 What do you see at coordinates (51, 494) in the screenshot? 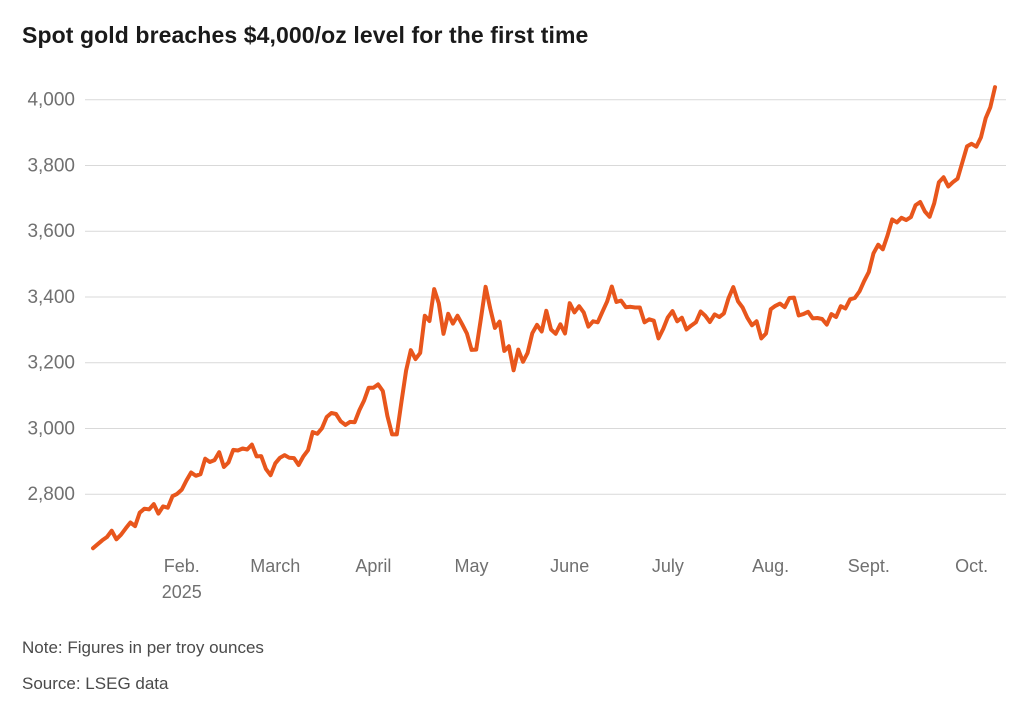
I see `y-axis-tick-label: 2,800` at bounding box center [51, 494].